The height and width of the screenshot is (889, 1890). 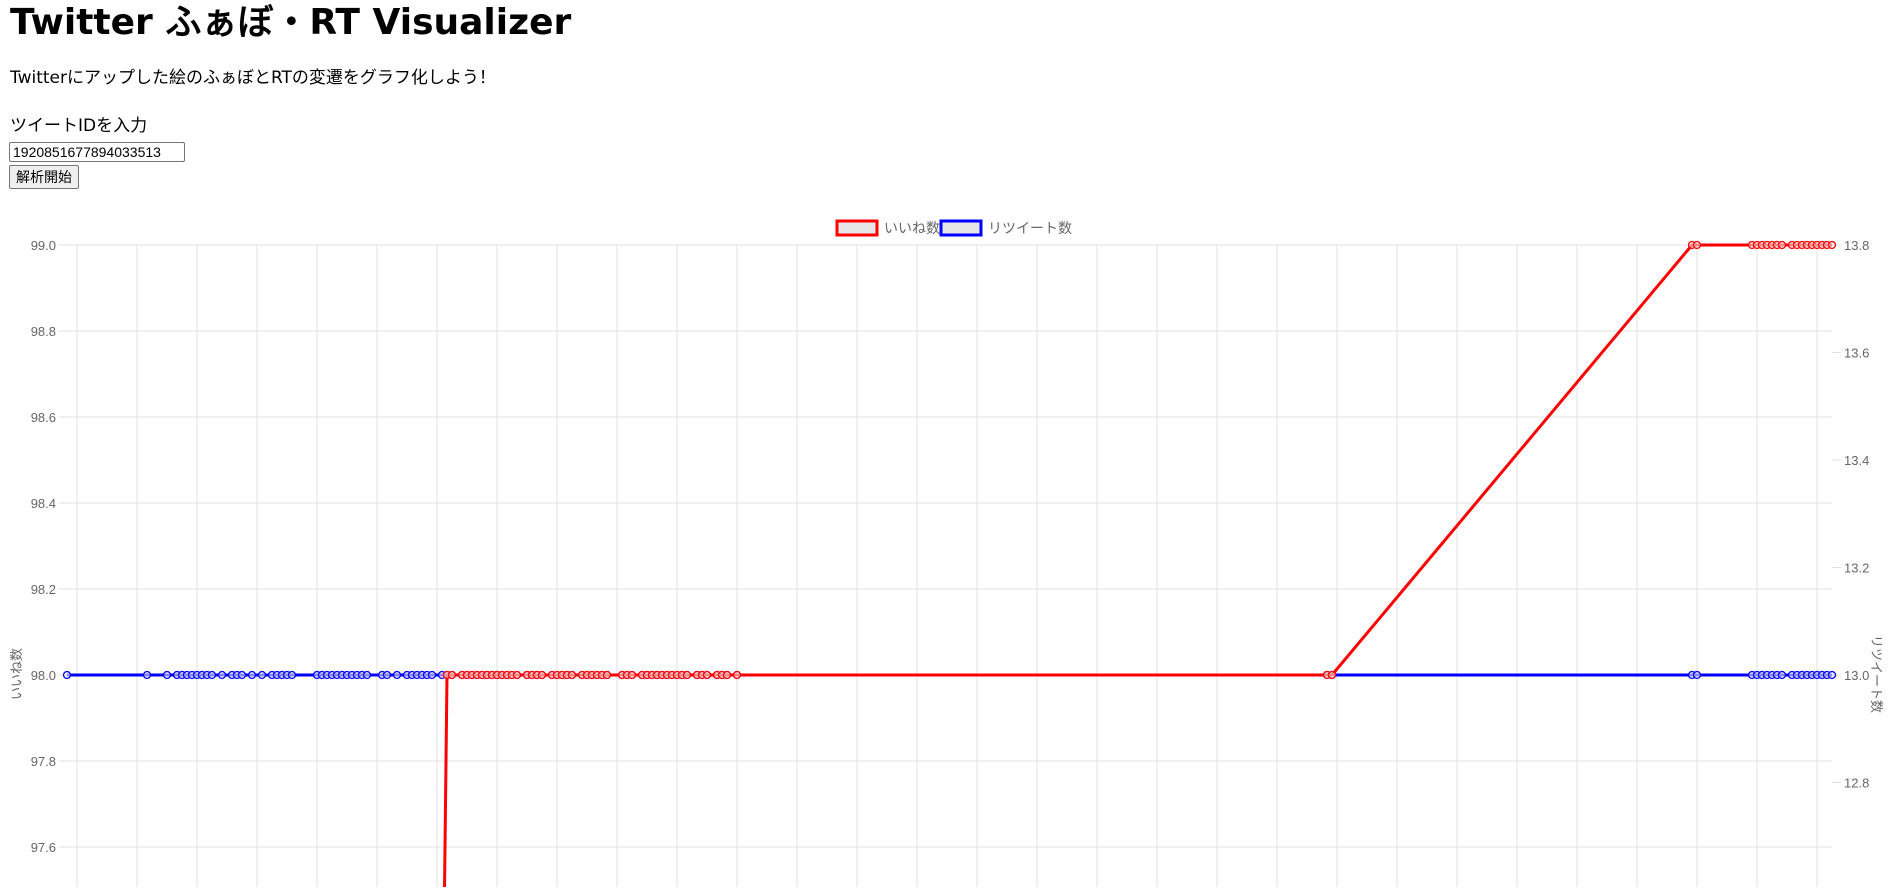 I want to click on y-right-tick-label: 13.4, so click(x=1856, y=460).